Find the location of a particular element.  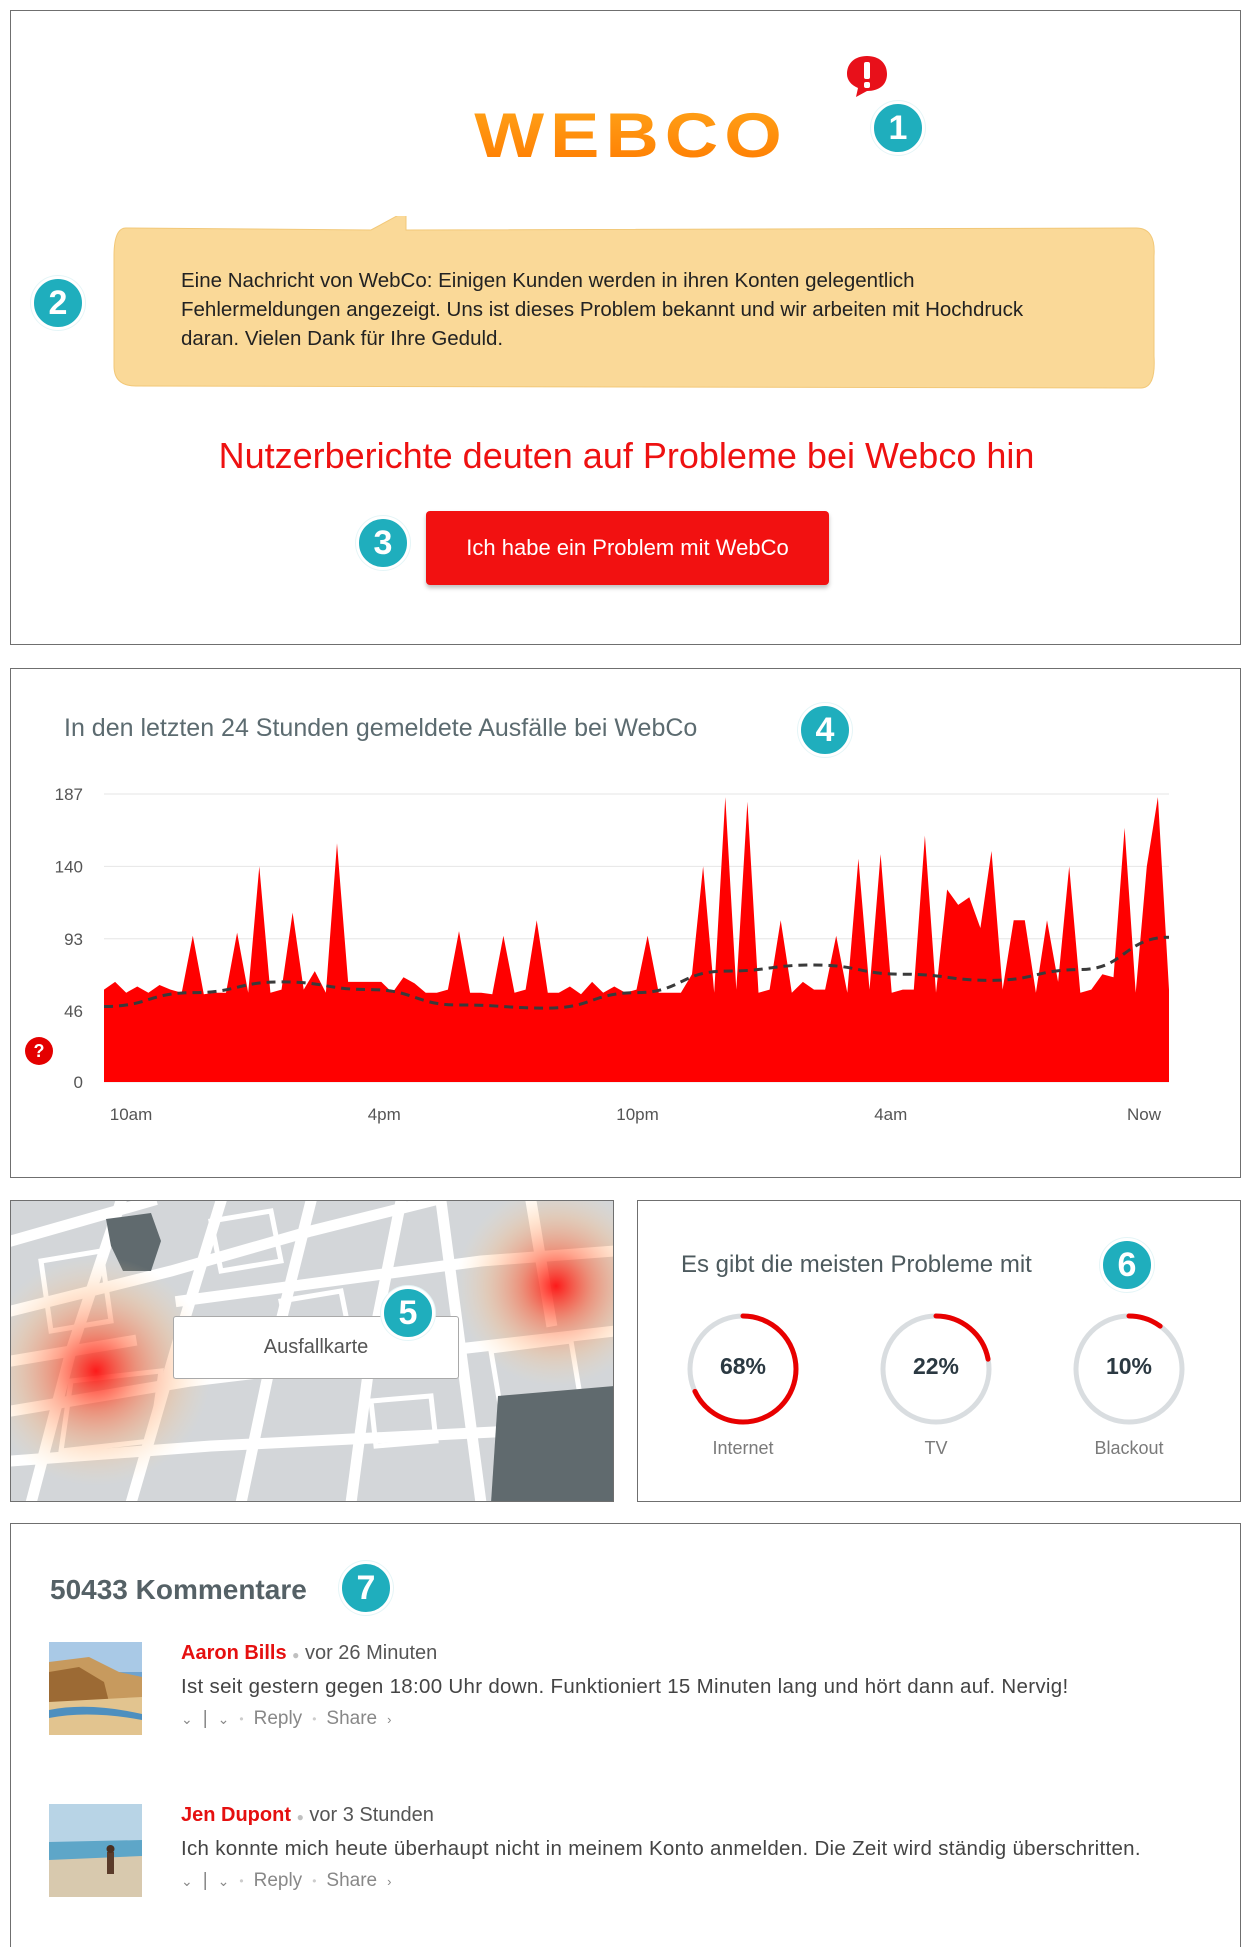

comment-time: vor 3 Stunden is located at coordinates (371, 1815).